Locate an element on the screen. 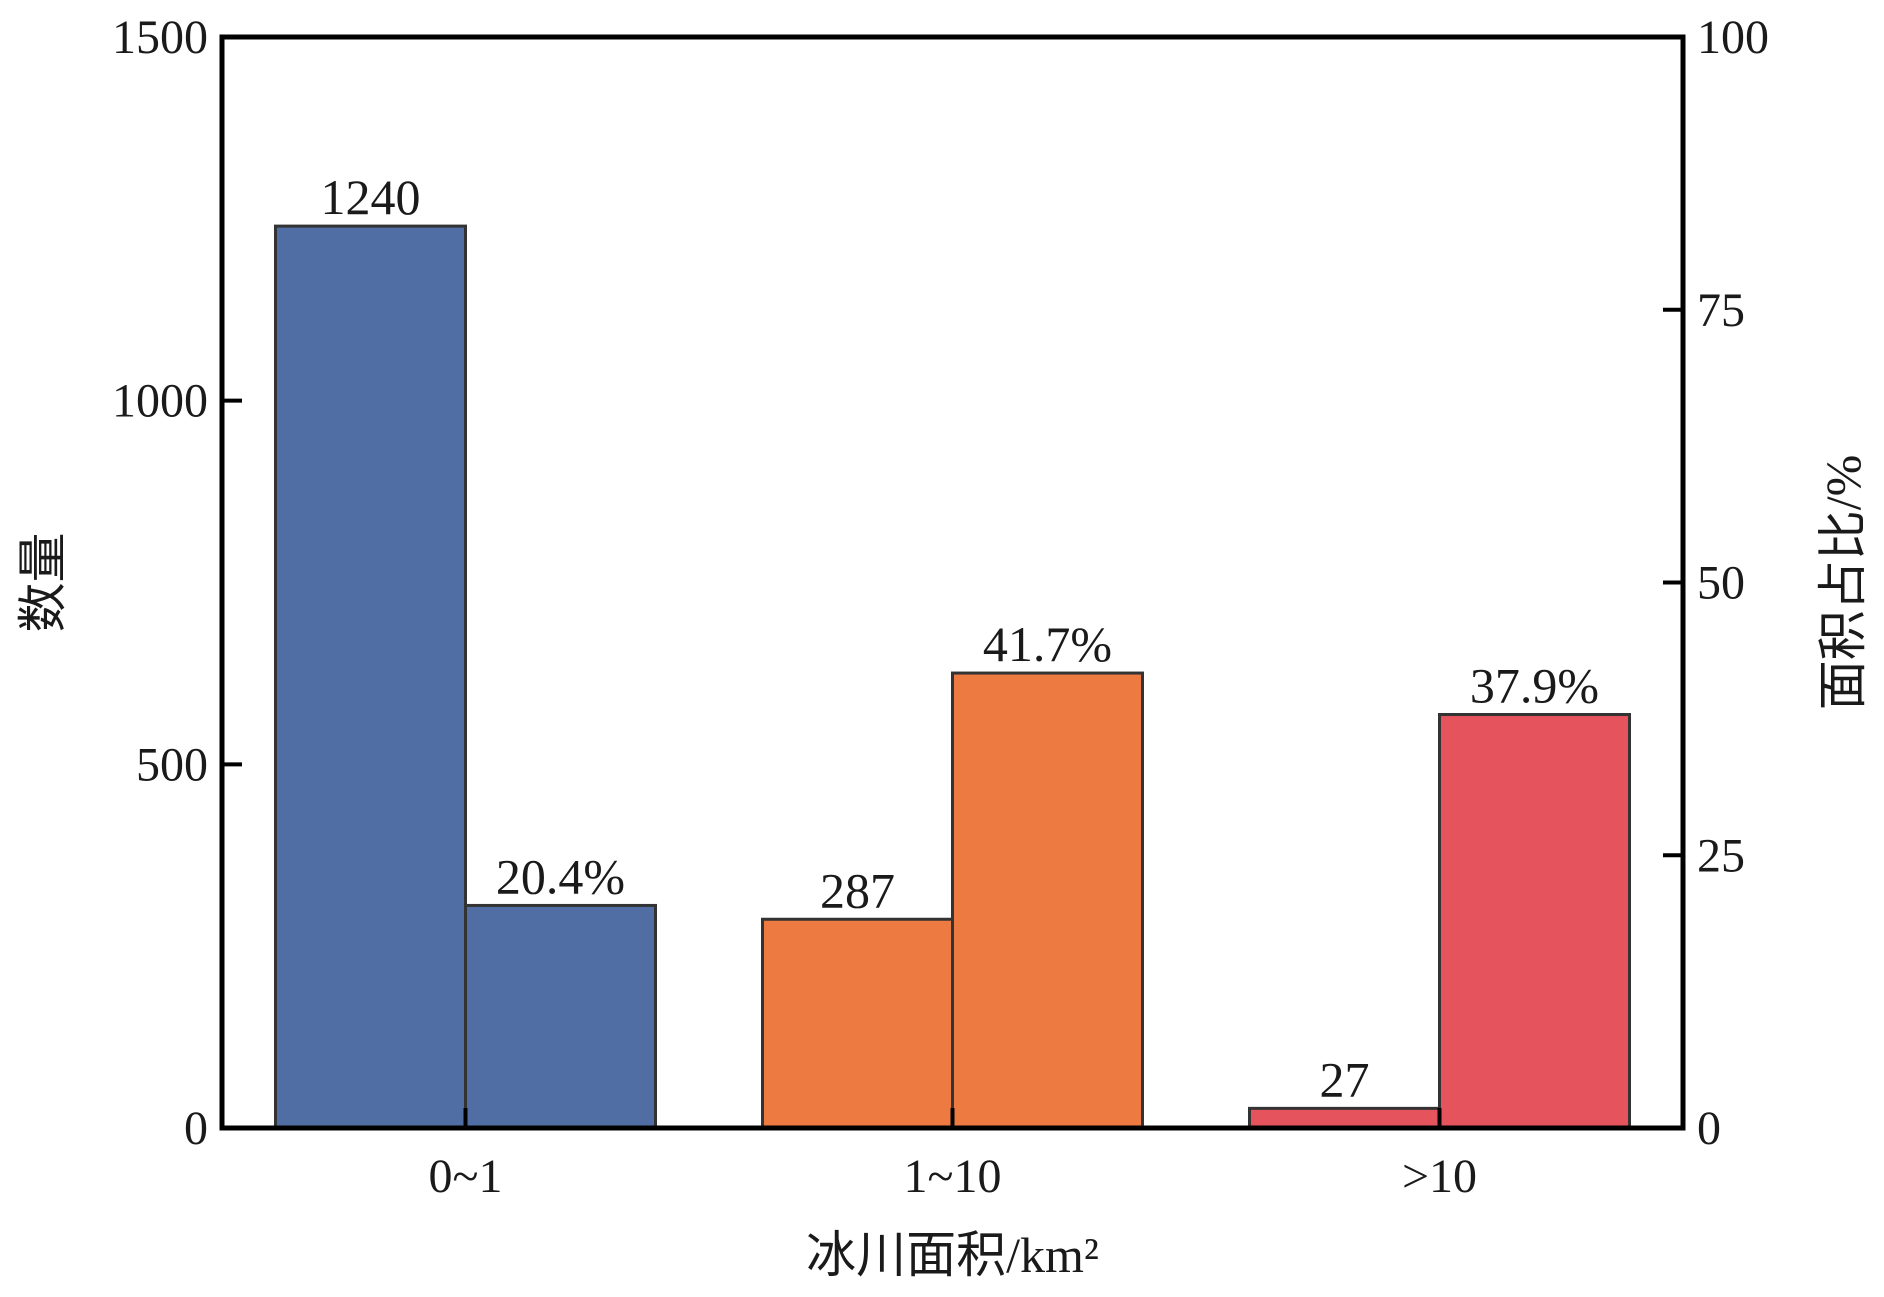 Image resolution: width=1884 pixels, height=1297 pixels. bar-0~1-area-share is located at coordinates (560, 1016).